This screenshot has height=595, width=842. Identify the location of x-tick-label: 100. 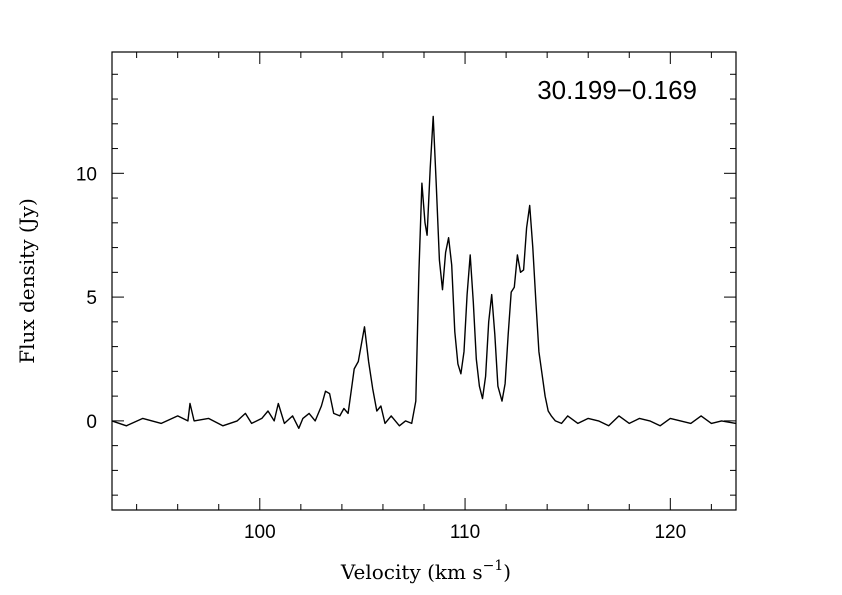
(260, 532).